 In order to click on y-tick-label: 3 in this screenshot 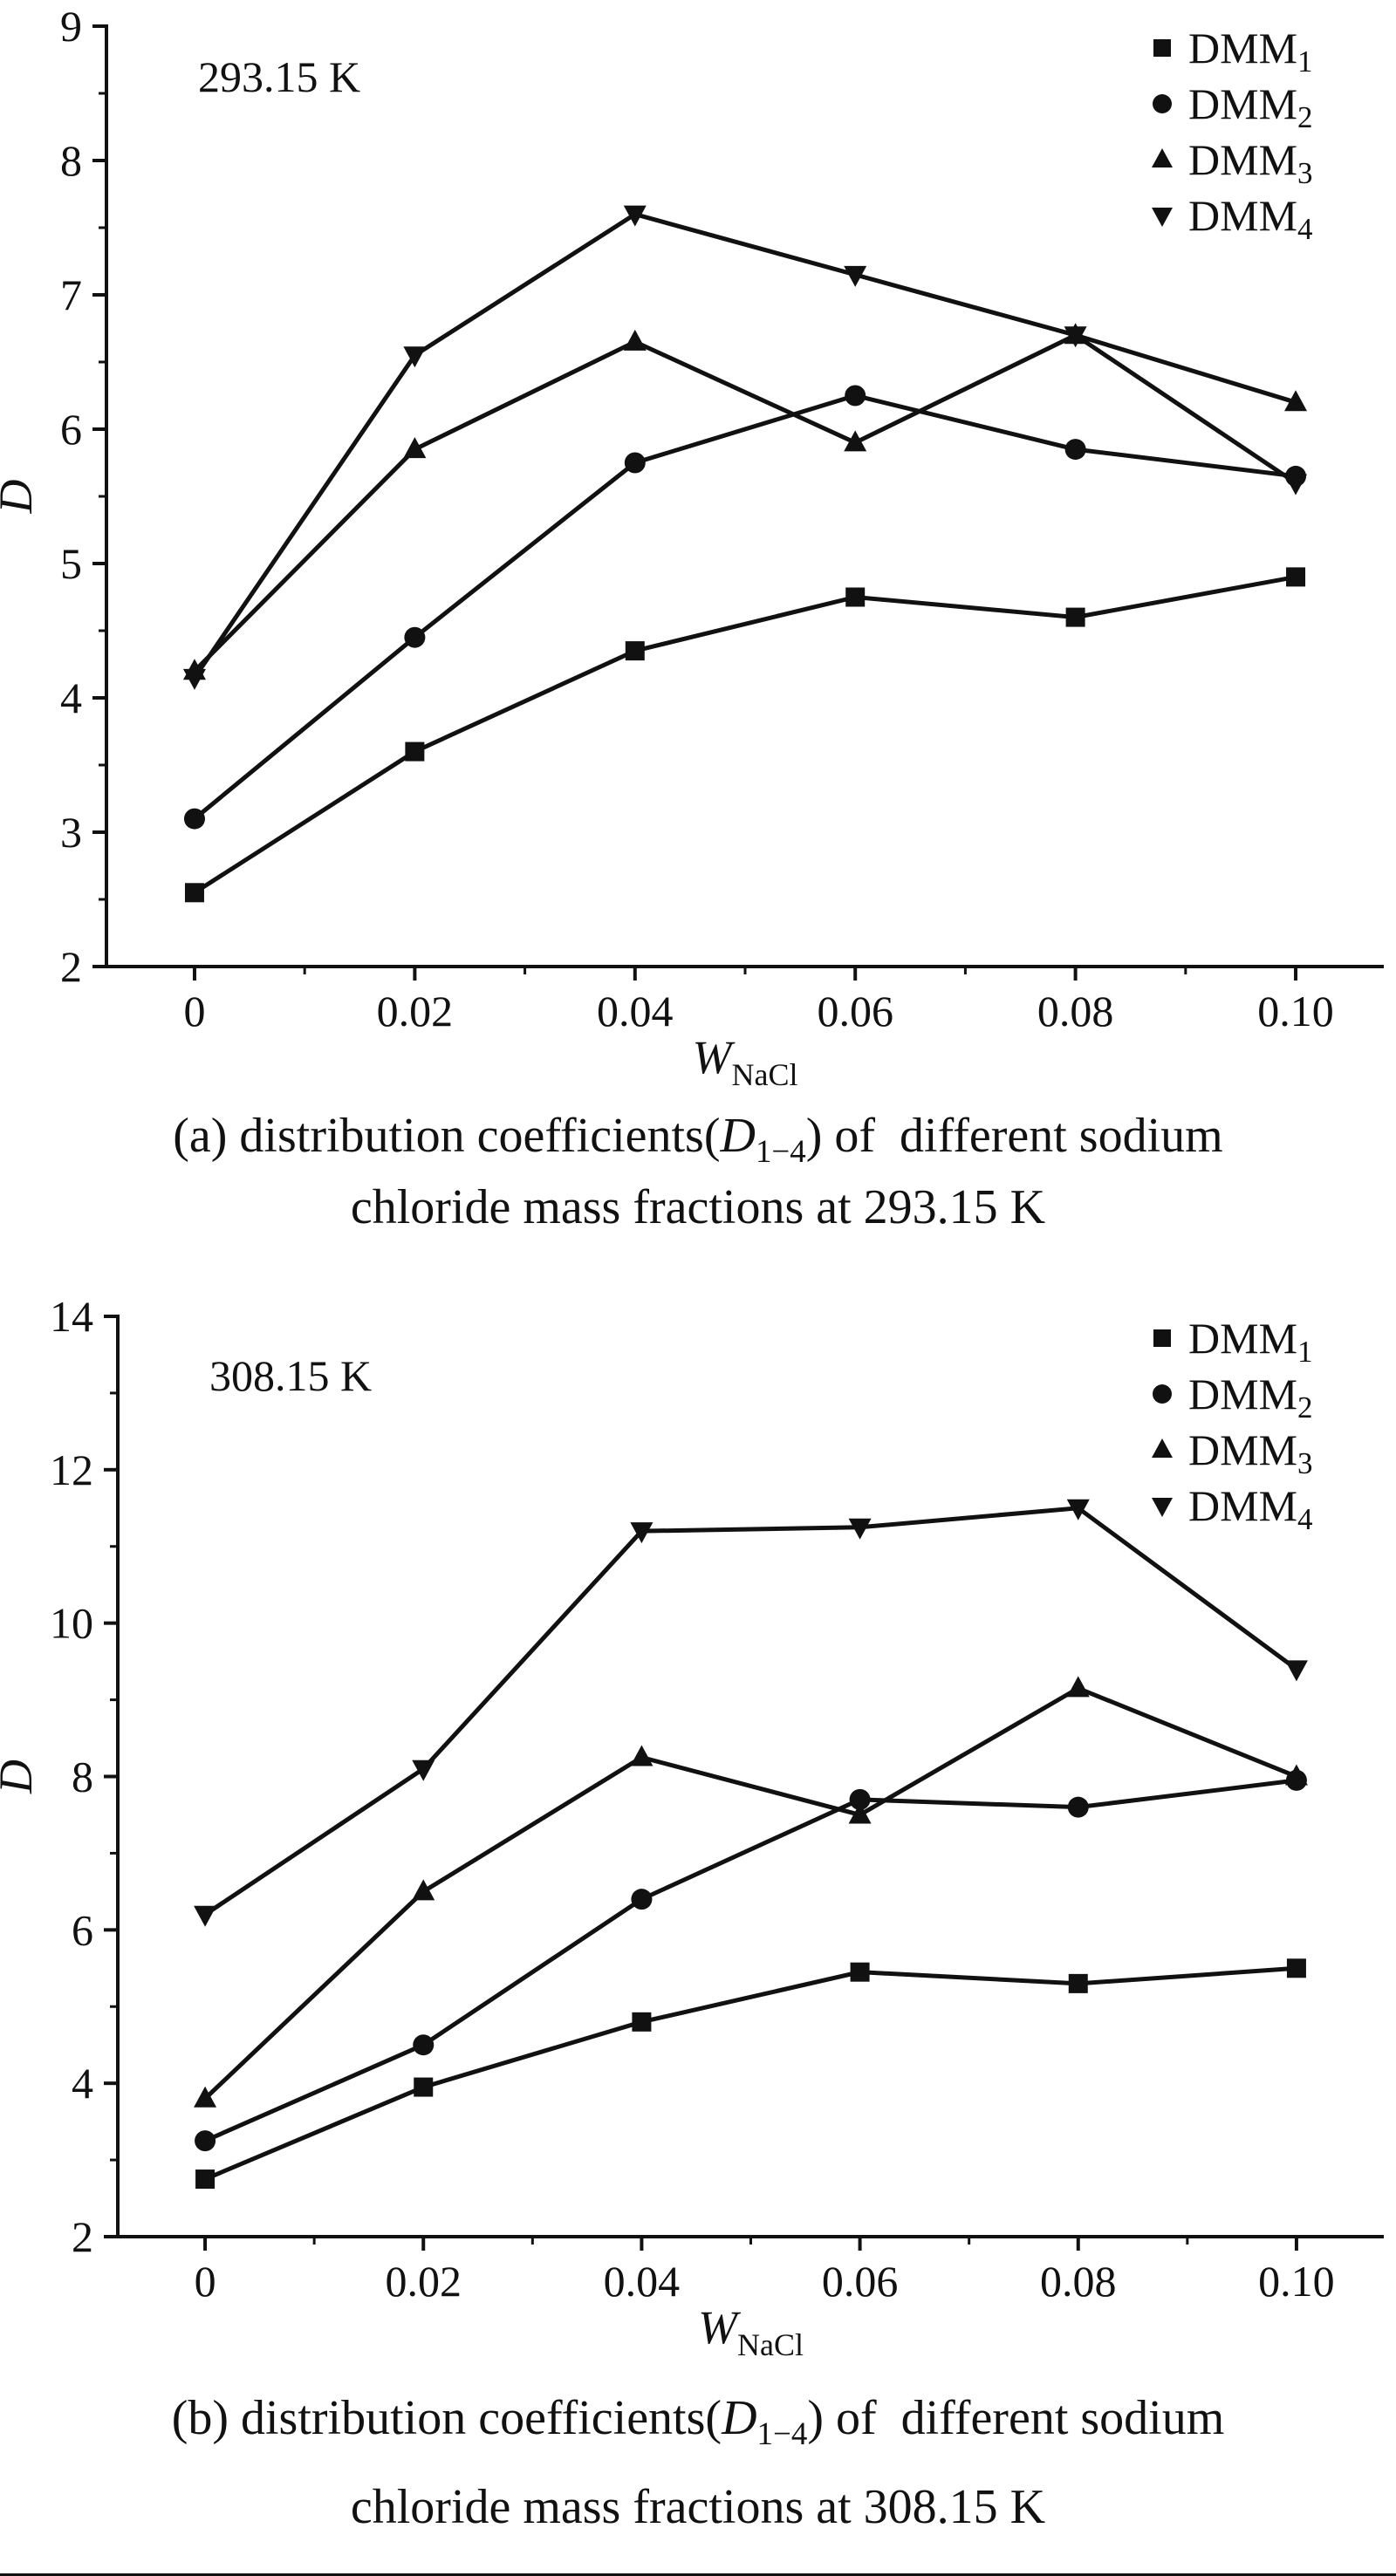, I will do `click(71, 832)`.